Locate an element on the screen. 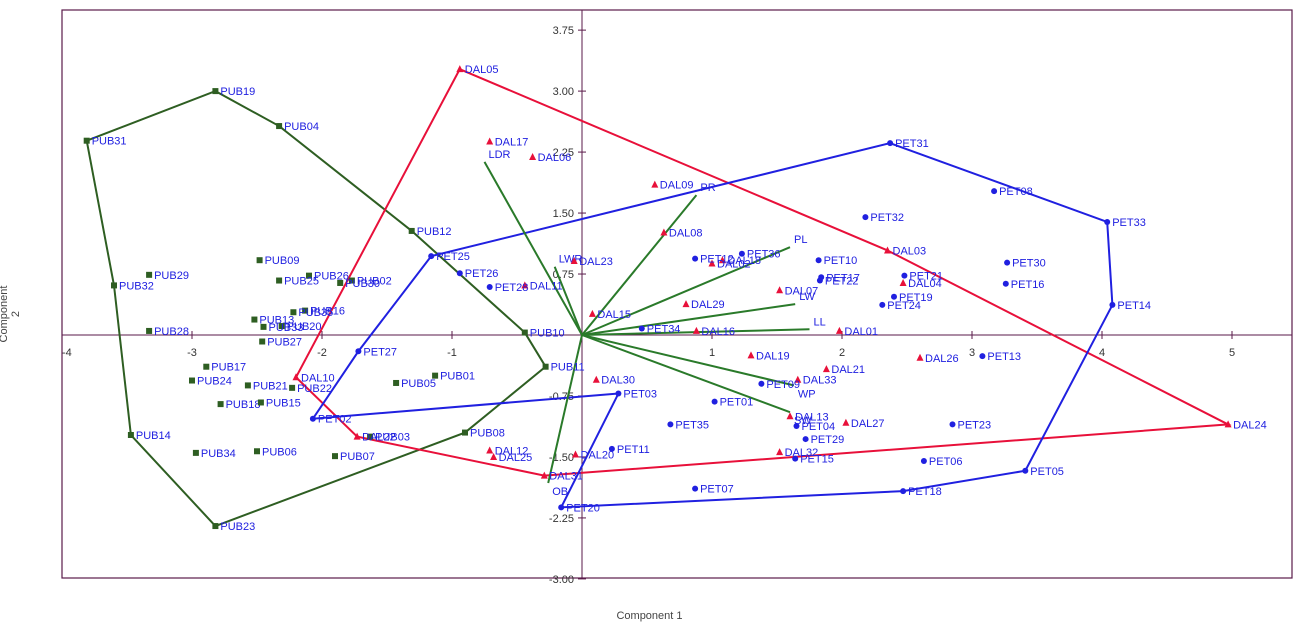 This screenshot has height=623, width=1299. point-label: PUB04 is located at coordinates (301, 127).